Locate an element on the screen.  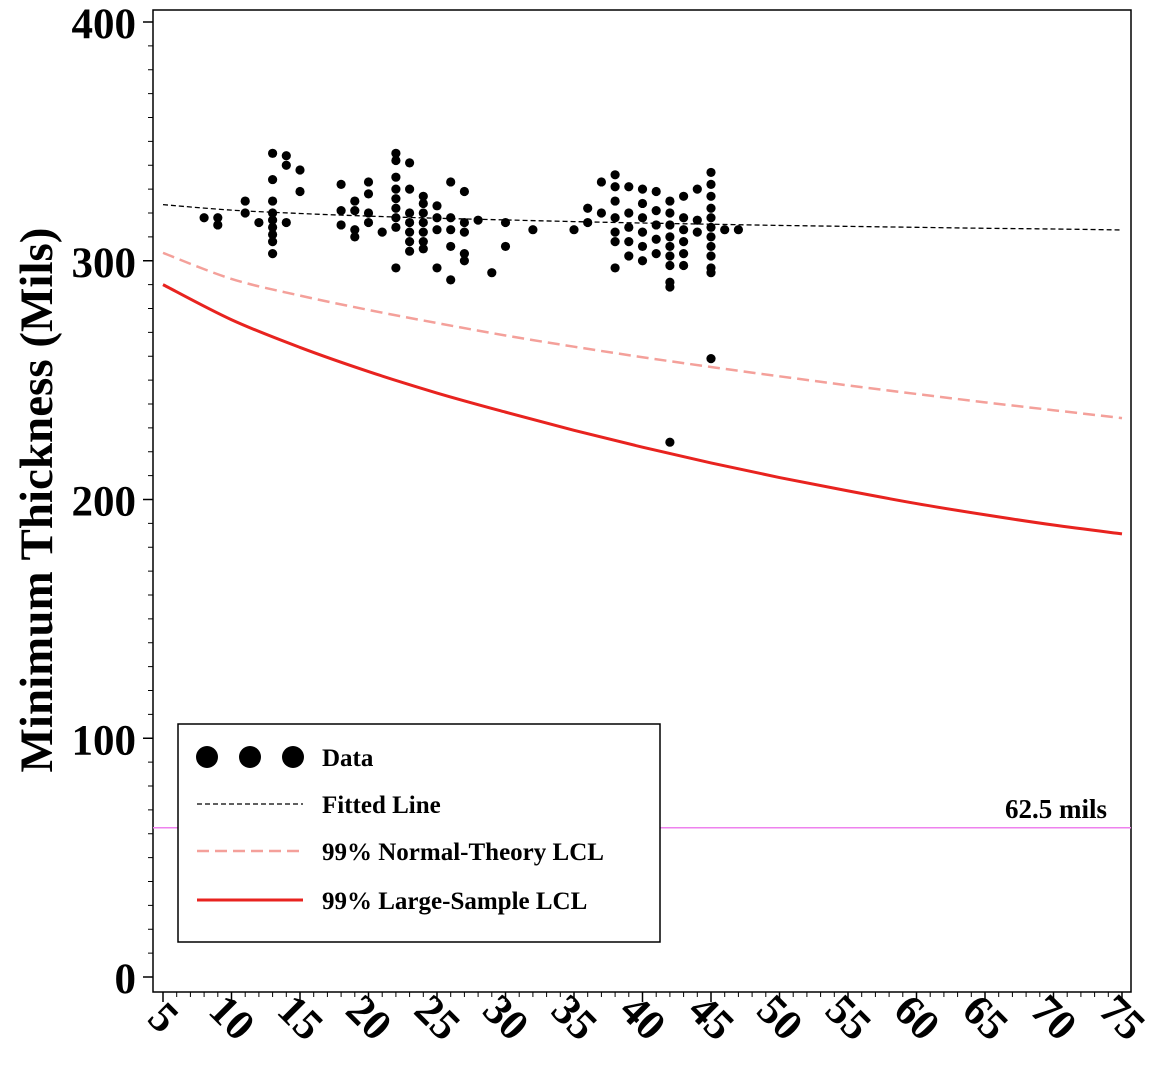
y-tick-label: 400 is located at coordinates (104, 24).